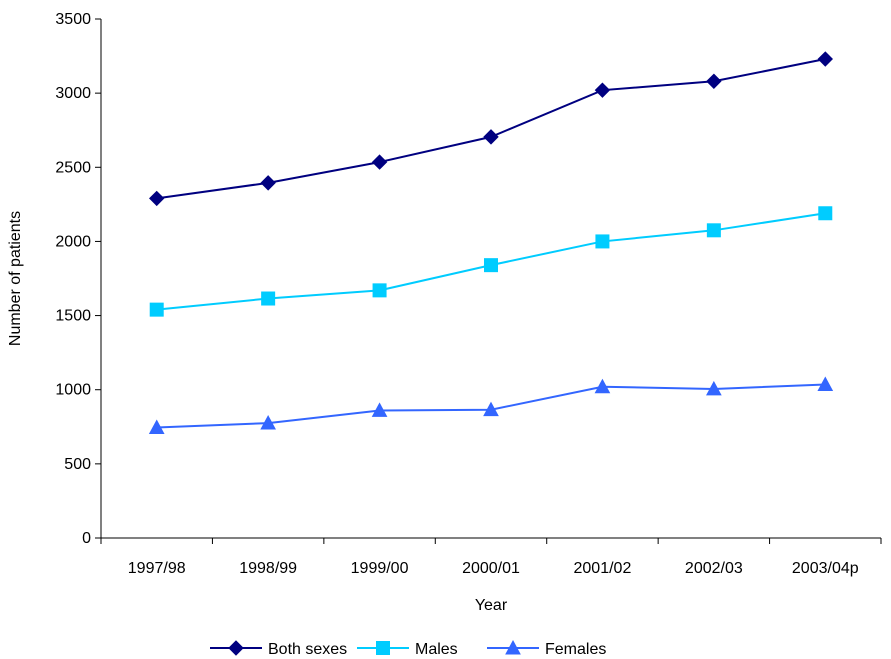 The height and width of the screenshot is (659, 891). Describe the element at coordinates (73, 19) in the screenshot. I see `y-tick-label: 3500` at that location.